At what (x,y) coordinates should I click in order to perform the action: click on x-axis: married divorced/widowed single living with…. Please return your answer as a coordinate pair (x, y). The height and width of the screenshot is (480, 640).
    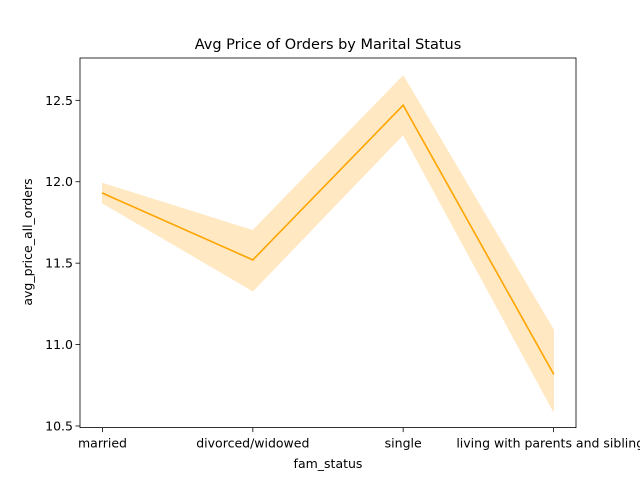
    Looking at the image, I should click on (359, 439).